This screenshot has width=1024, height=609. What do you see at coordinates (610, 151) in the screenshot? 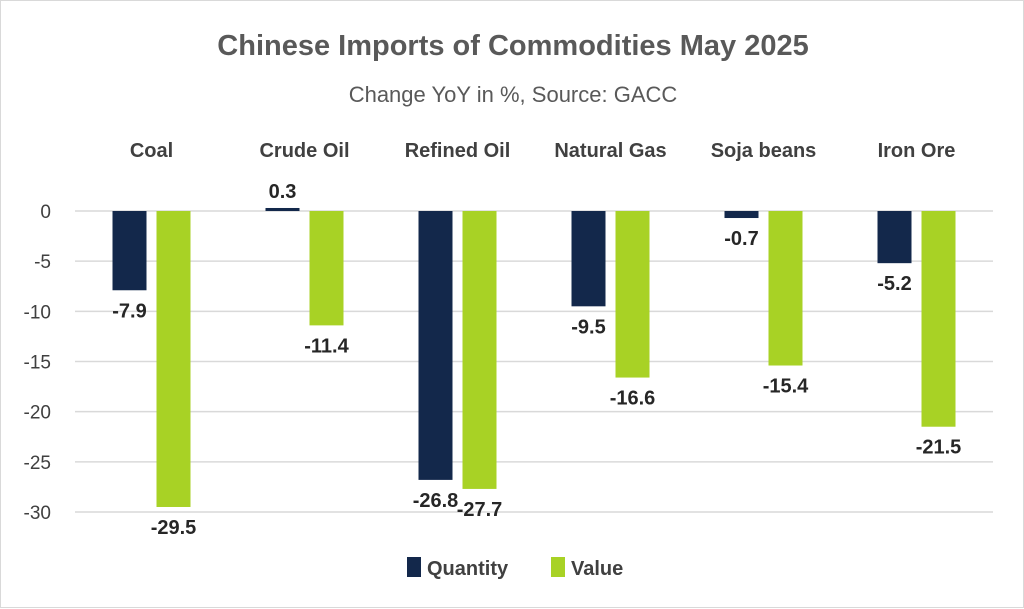
I see `category-label: Natural Gas` at bounding box center [610, 151].